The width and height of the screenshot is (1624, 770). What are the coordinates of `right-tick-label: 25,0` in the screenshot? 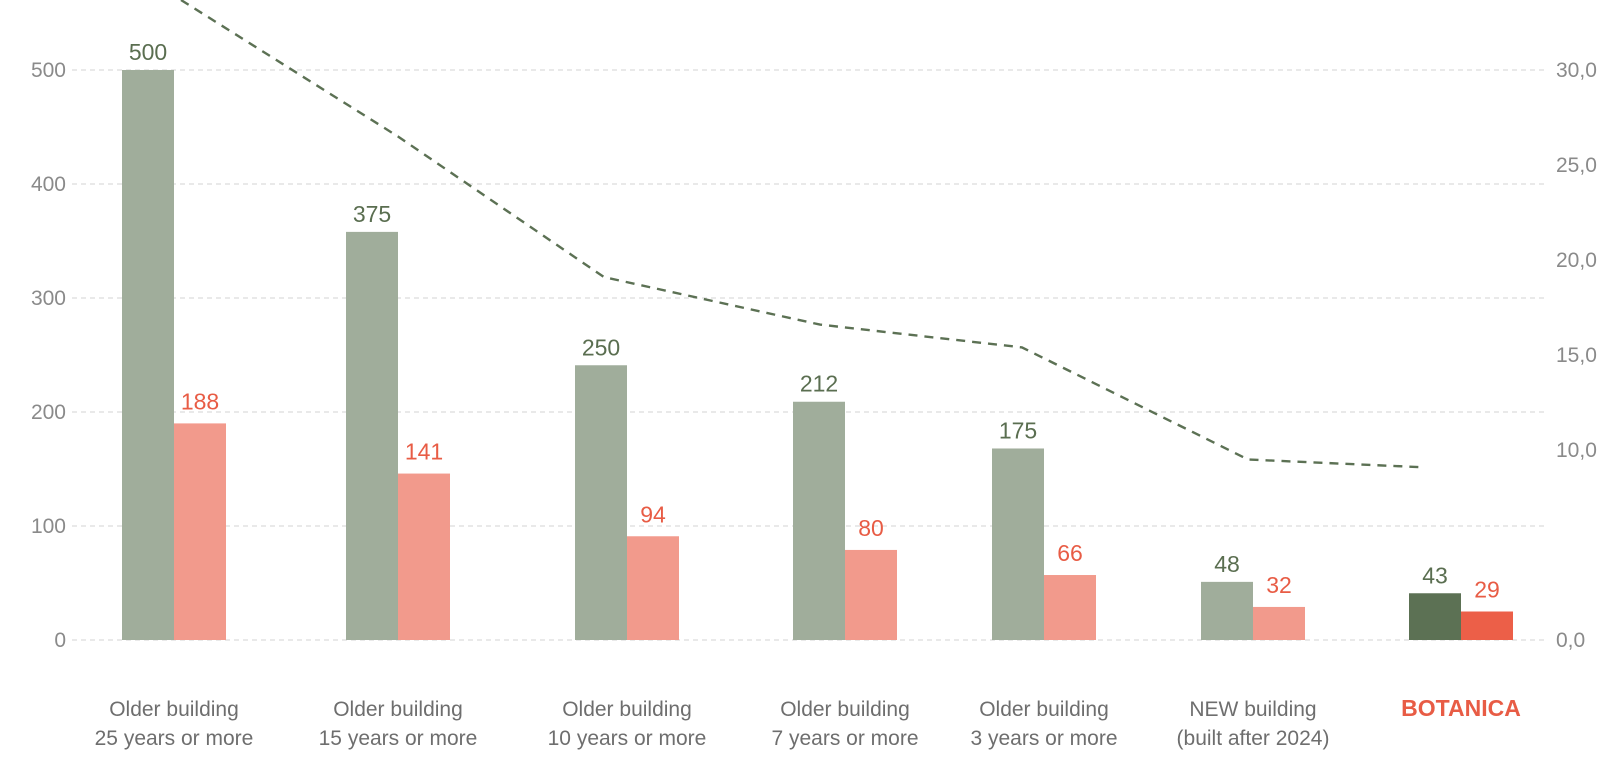 It's located at (1576, 165).